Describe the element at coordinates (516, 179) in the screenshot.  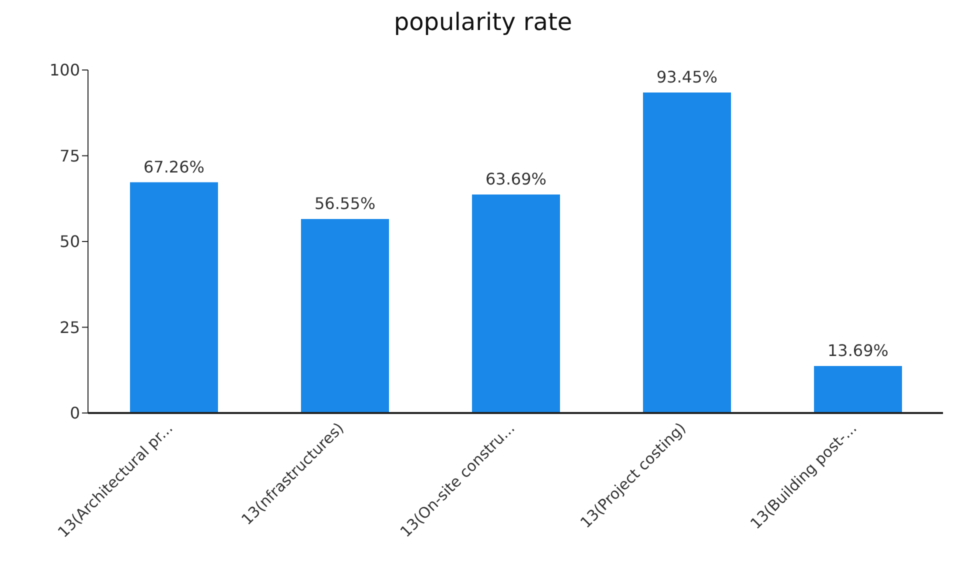
I see `data-label: 63.69%` at that location.